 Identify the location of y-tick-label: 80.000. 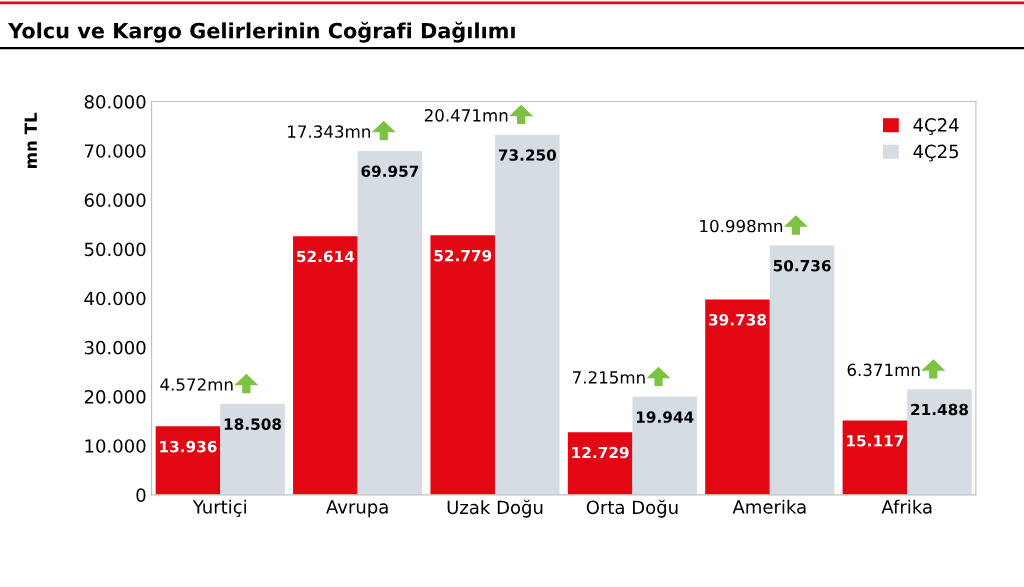
(115, 102).